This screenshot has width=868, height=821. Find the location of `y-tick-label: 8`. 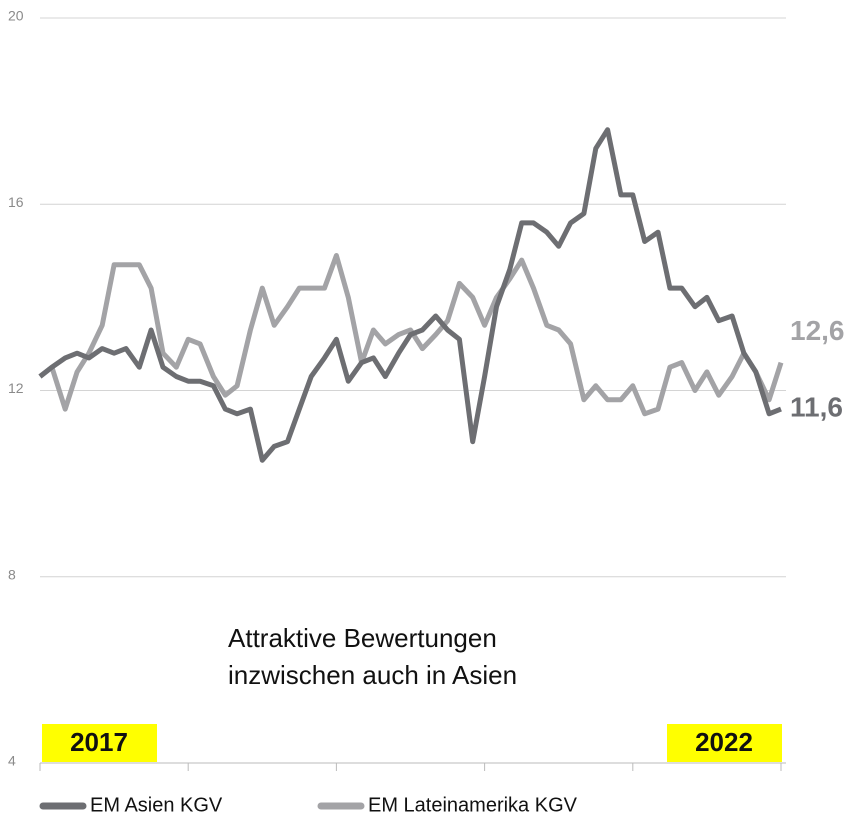

y-tick-label: 8 is located at coordinates (12, 574).